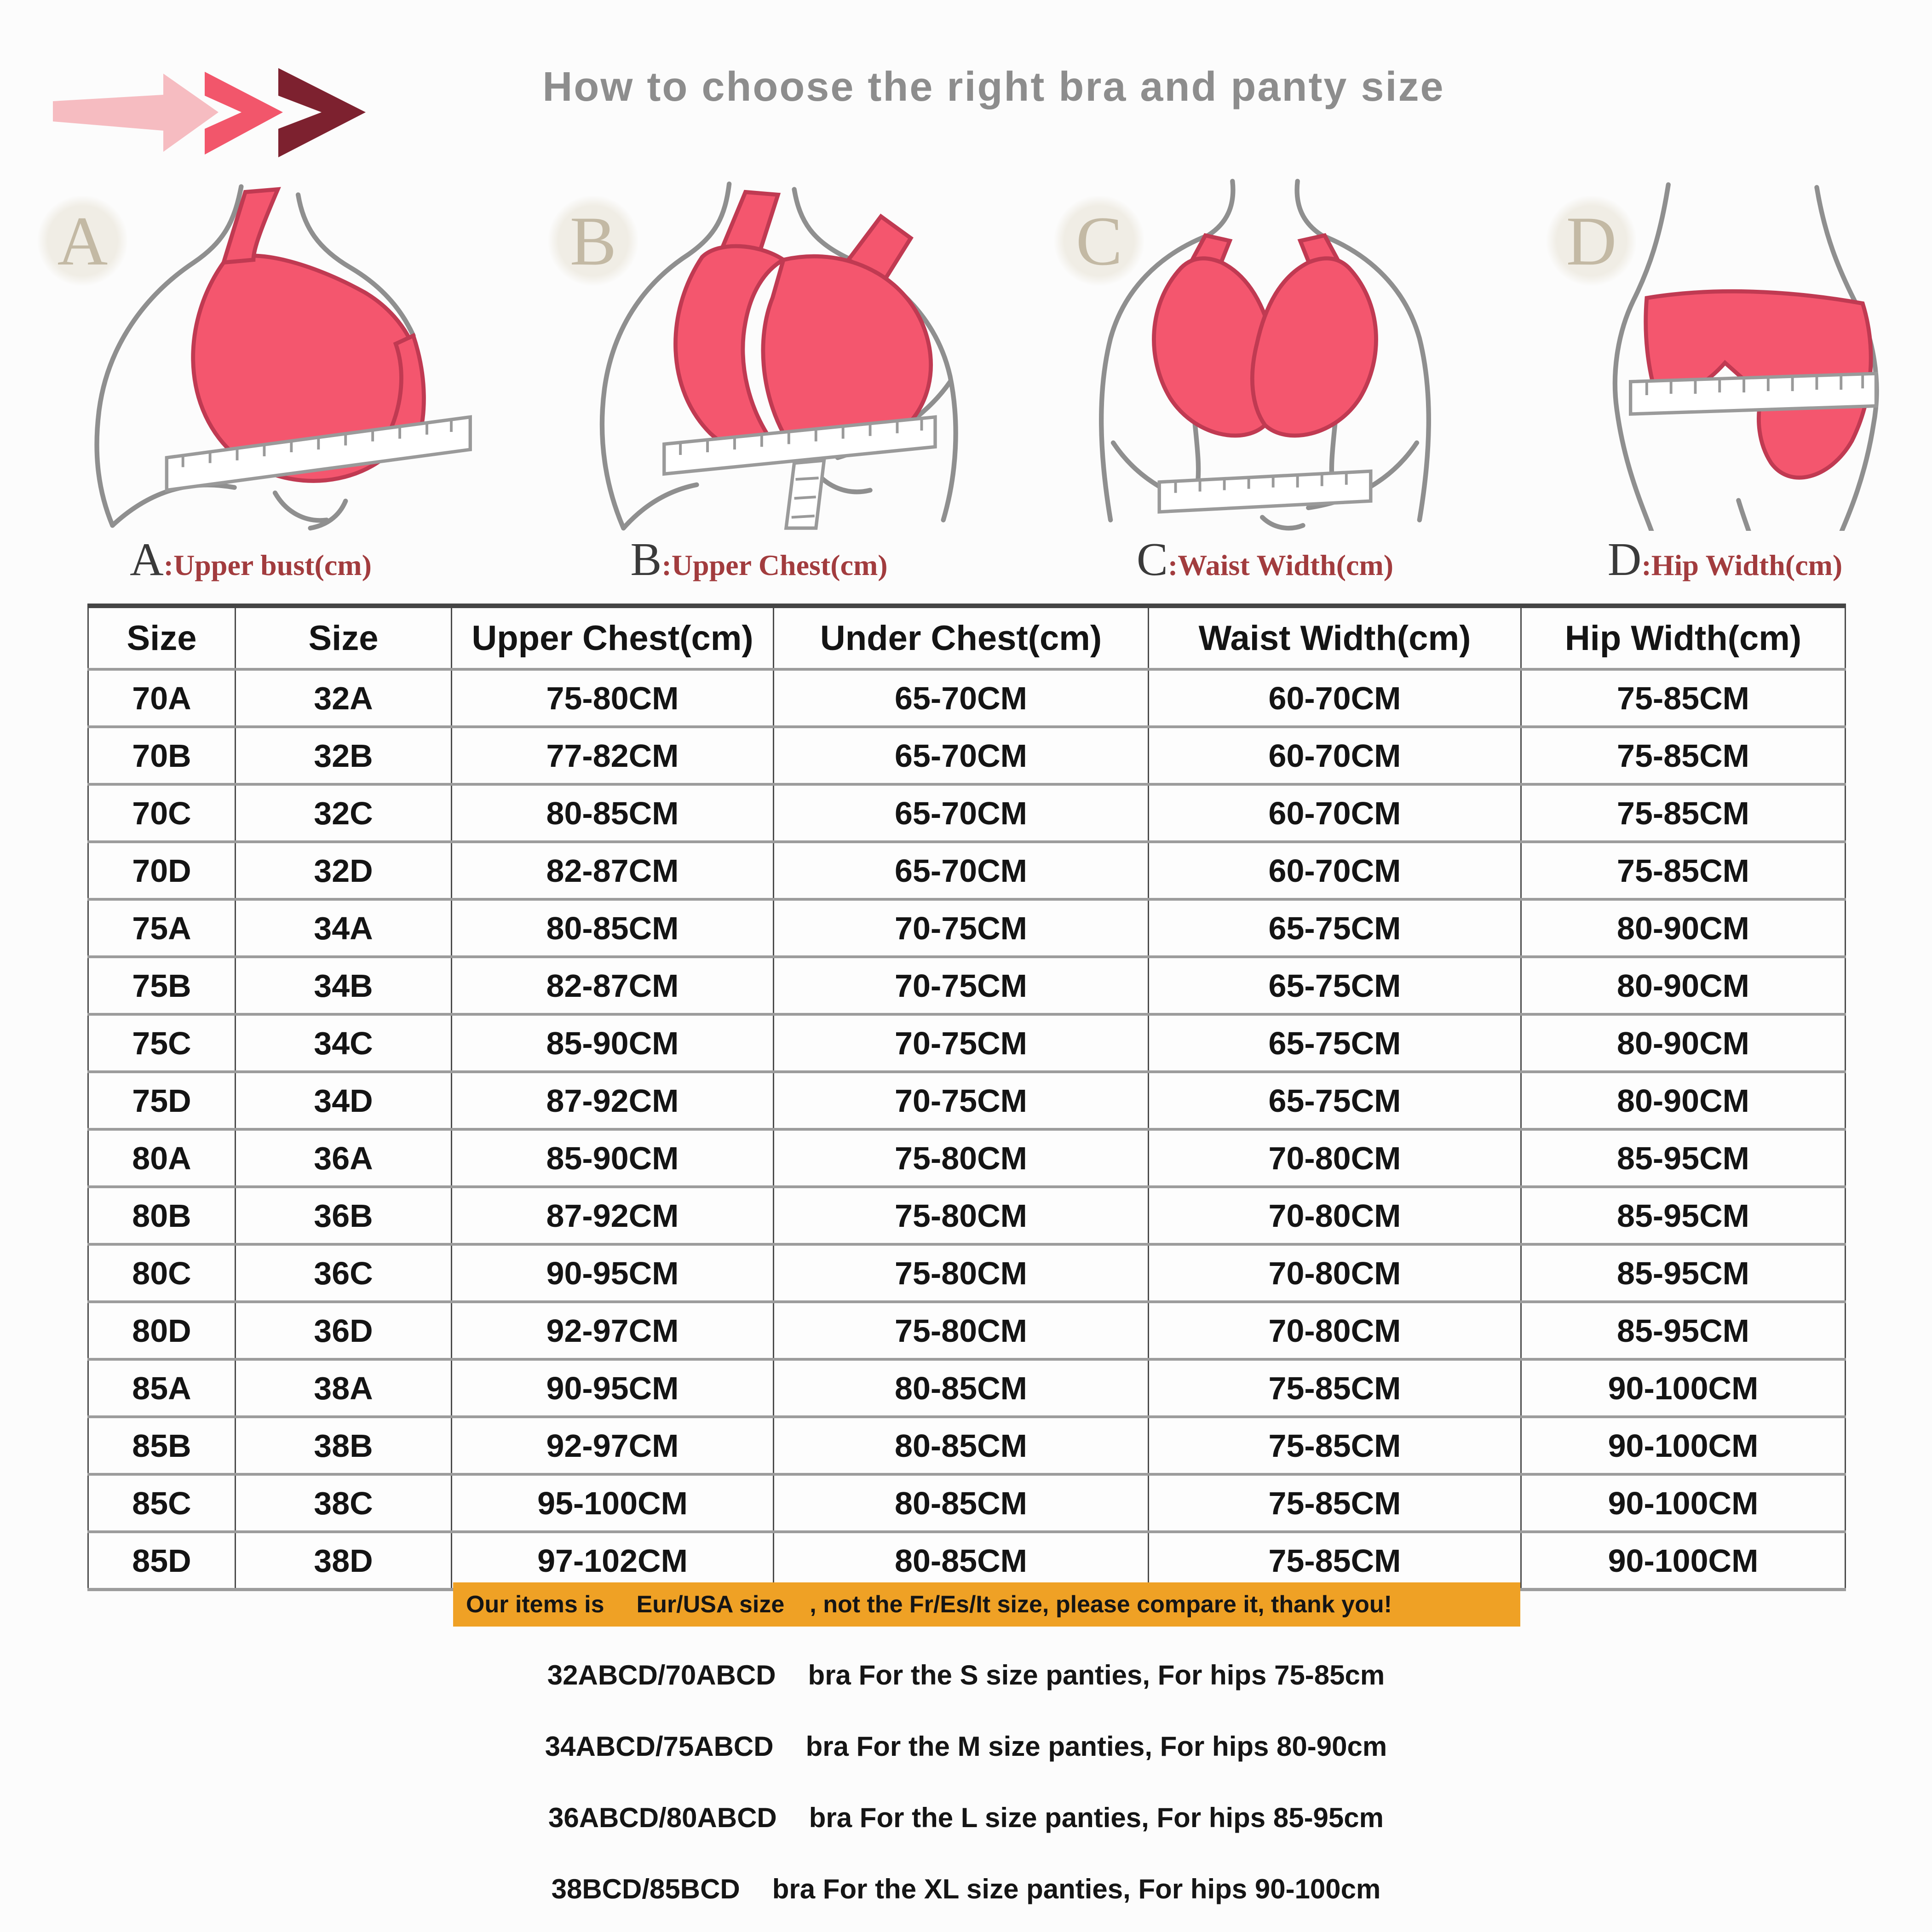  Describe the element at coordinates (1099, 241) in the screenshot. I see `figure-letter-watermark: C` at that location.